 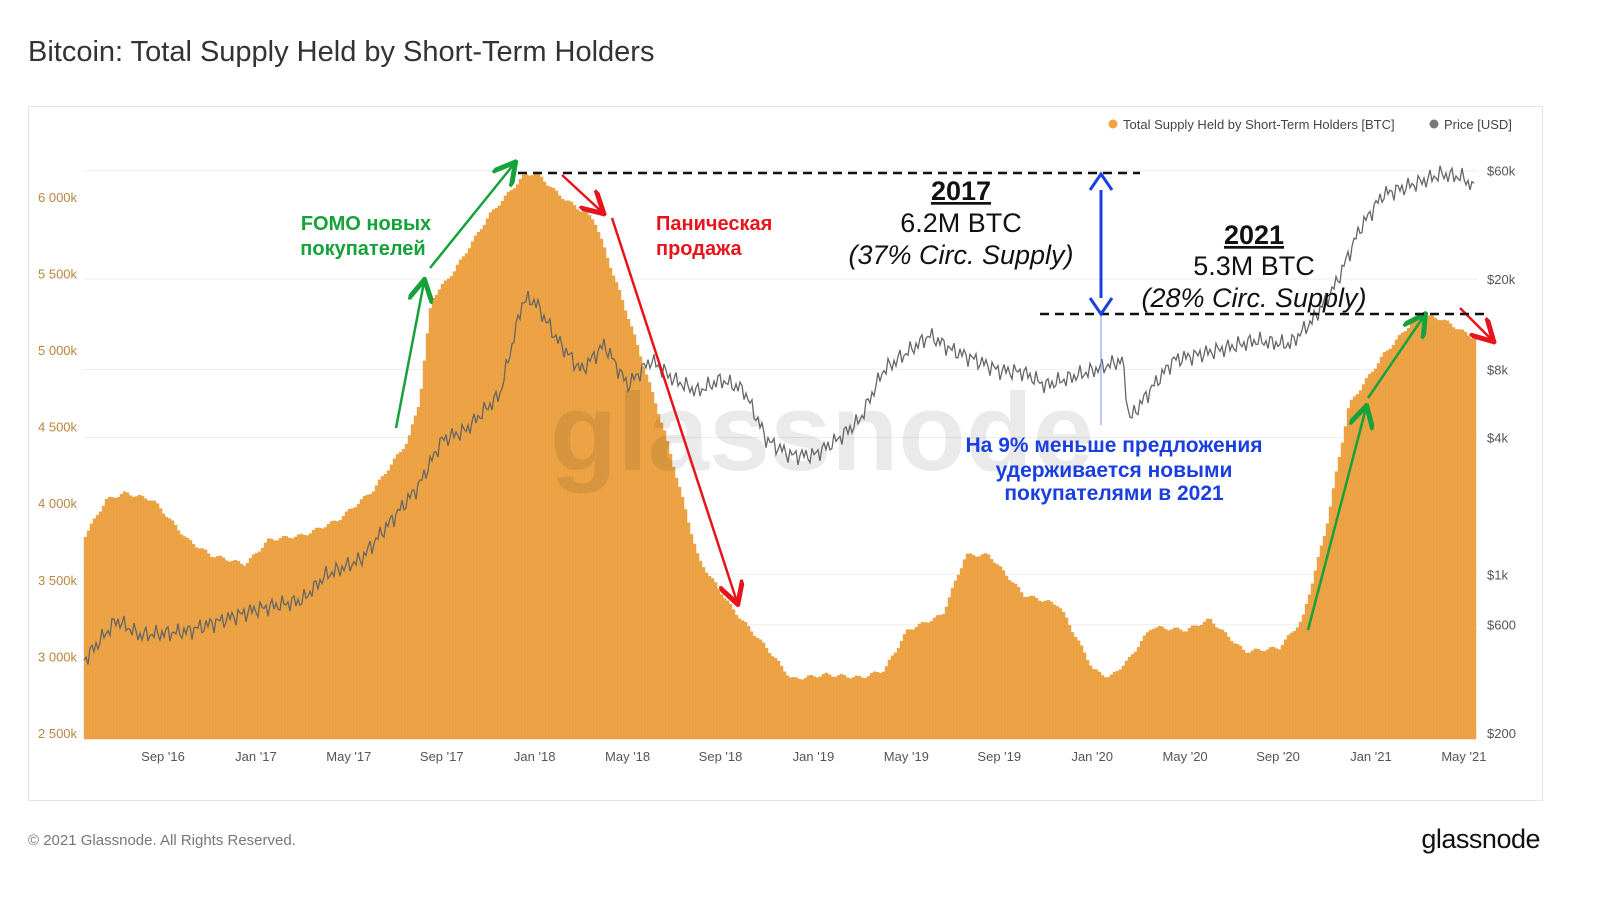 I want to click on x-tick-label: Jan '20, so click(x=1092, y=756).